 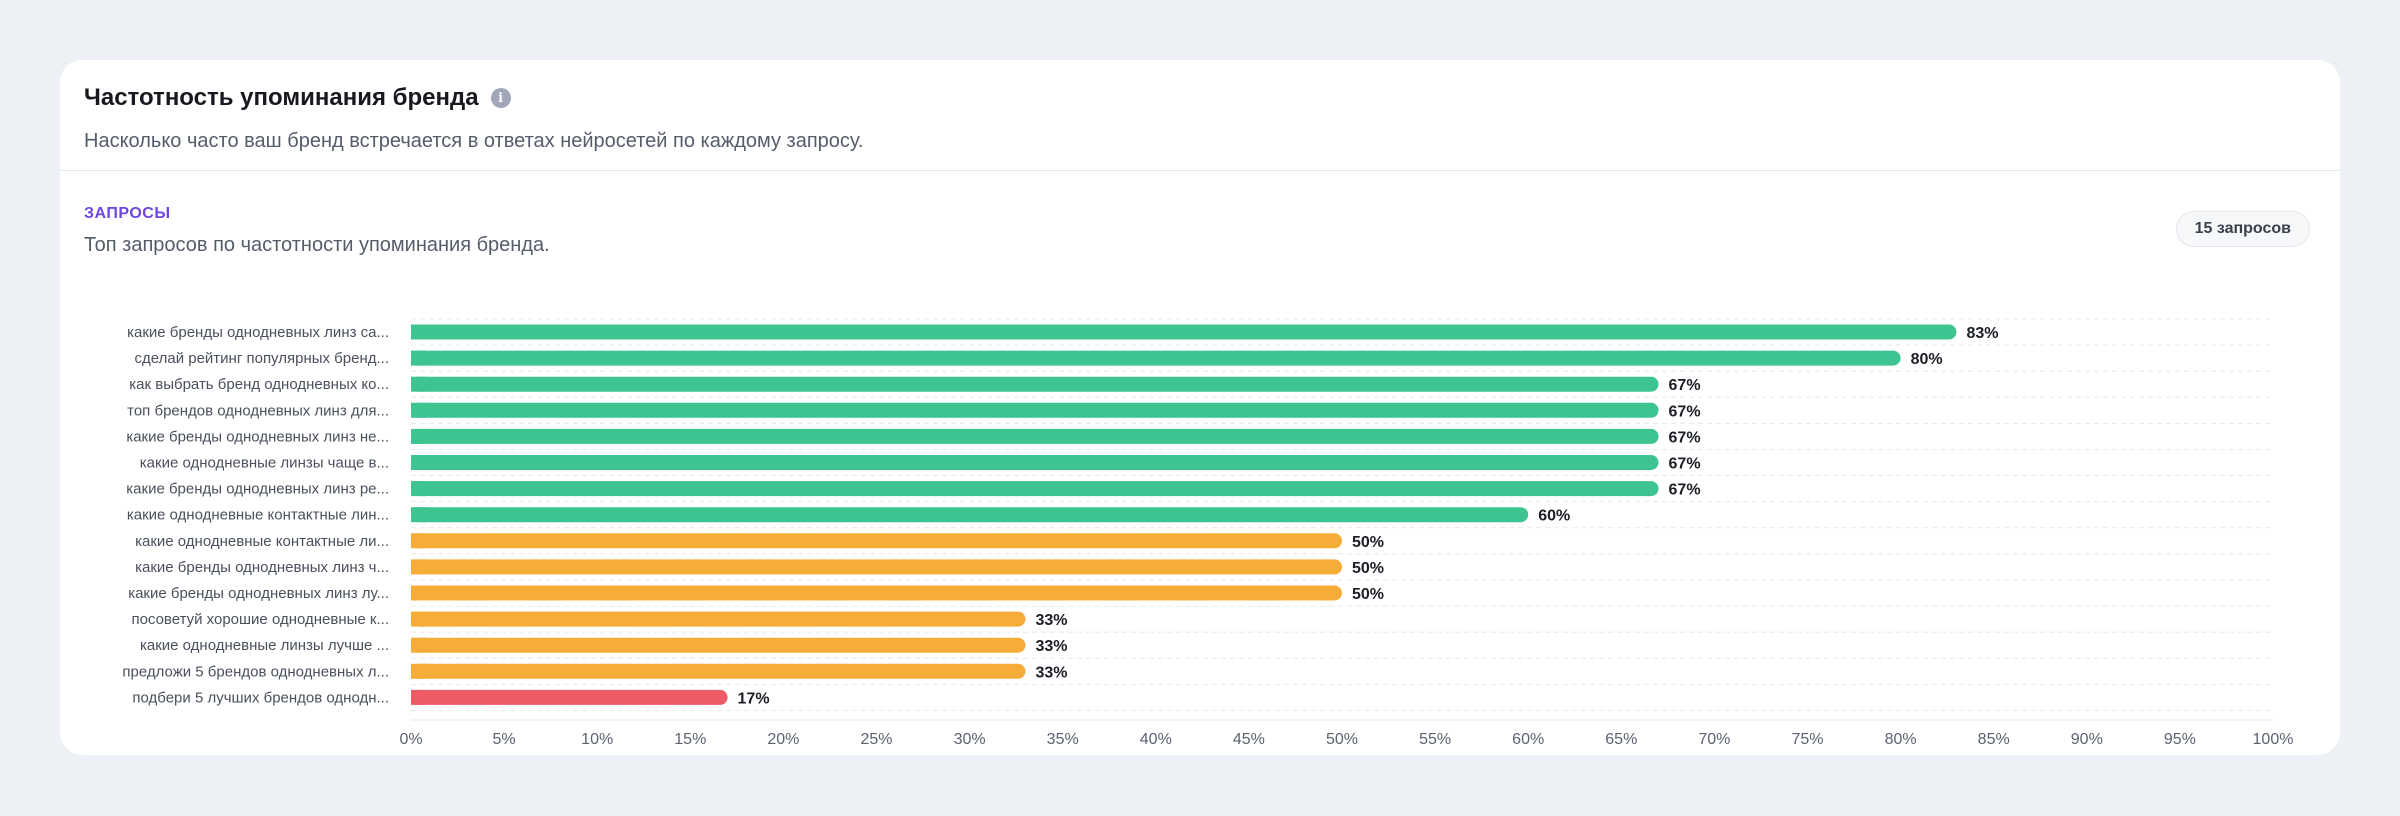 I want to click on x-tick-label: 35%, so click(x=1063, y=739).